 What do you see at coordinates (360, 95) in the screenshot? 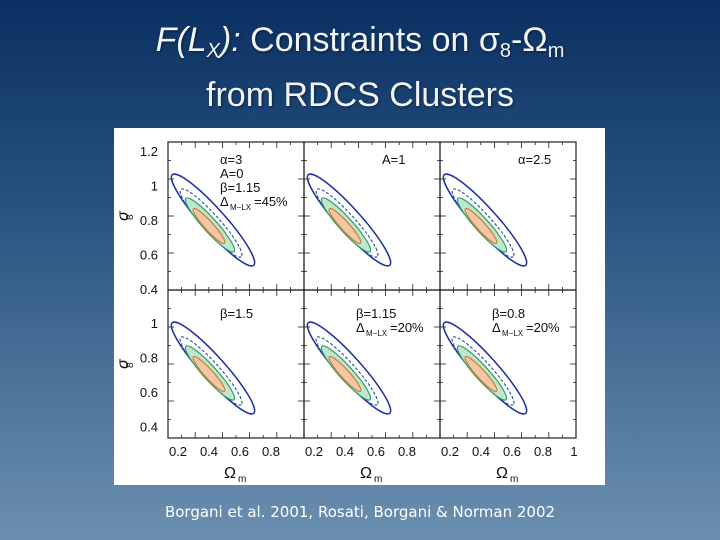
I see `title-line-2: from RDCS Clusters` at bounding box center [360, 95].